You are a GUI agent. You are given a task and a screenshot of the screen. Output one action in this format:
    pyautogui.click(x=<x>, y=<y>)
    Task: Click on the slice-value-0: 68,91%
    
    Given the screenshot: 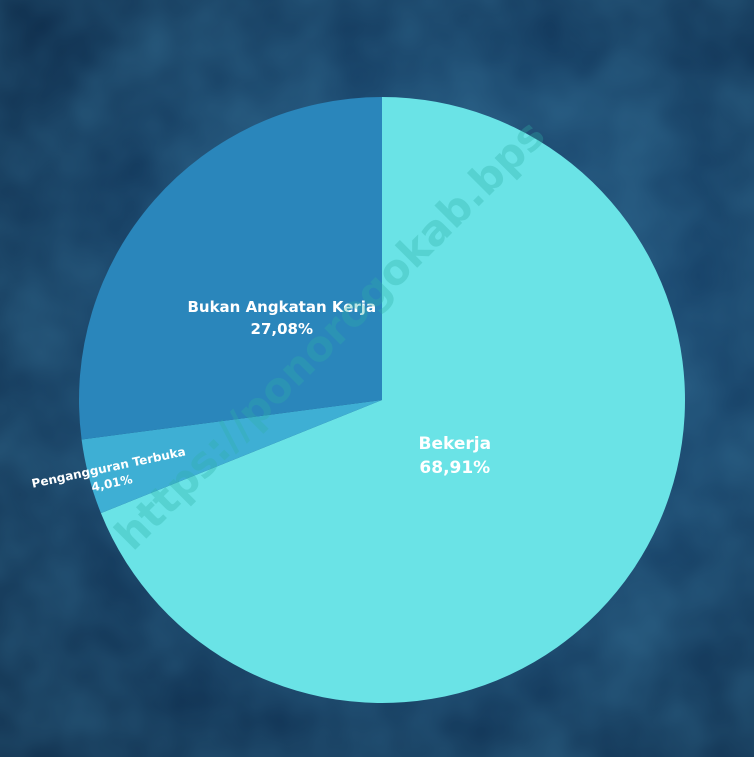 What is the action you would take?
    pyautogui.click(x=454, y=468)
    